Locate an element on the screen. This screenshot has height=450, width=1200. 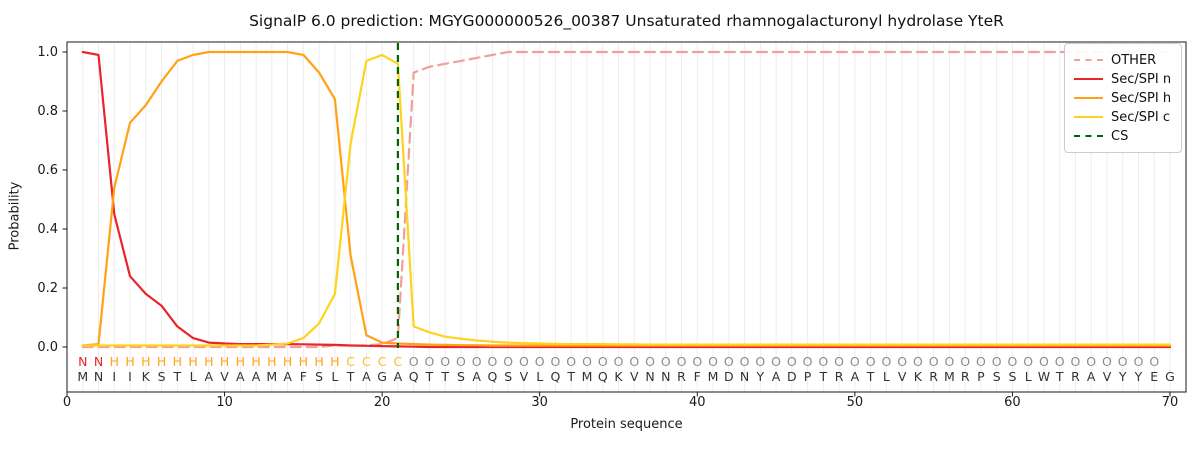
region-label: N is located at coordinates (98, 361).